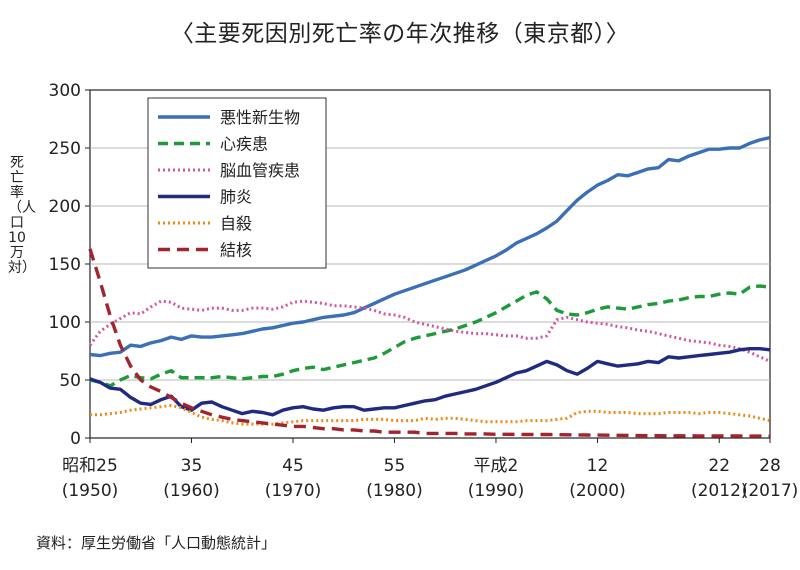 This screenshot has height=570, width=800. Describe the element at coordinates (395, 466) in the screenshot. I see `x-tick-label: 55` at that location.